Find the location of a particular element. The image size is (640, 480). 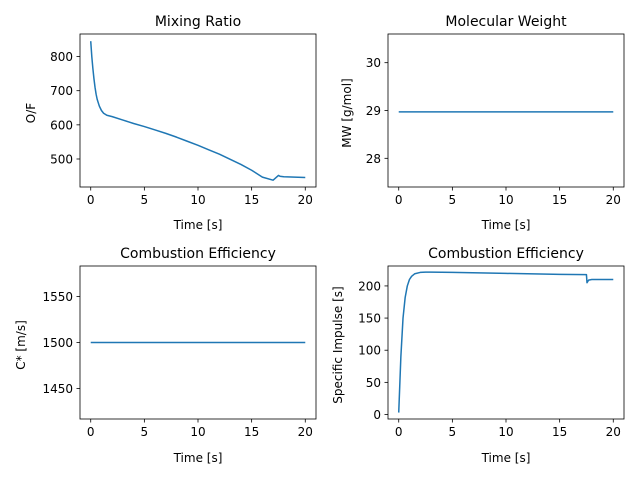

y-tick-label: 100 is located at coordinates (369, 351).